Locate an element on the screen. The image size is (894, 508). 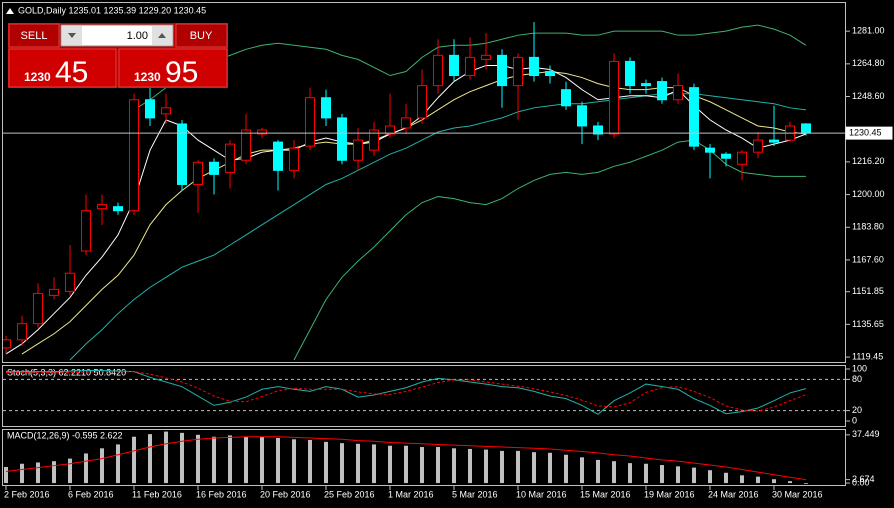
x-tick-label: 16 Feb 2016 is located at coordinates (221, 494).